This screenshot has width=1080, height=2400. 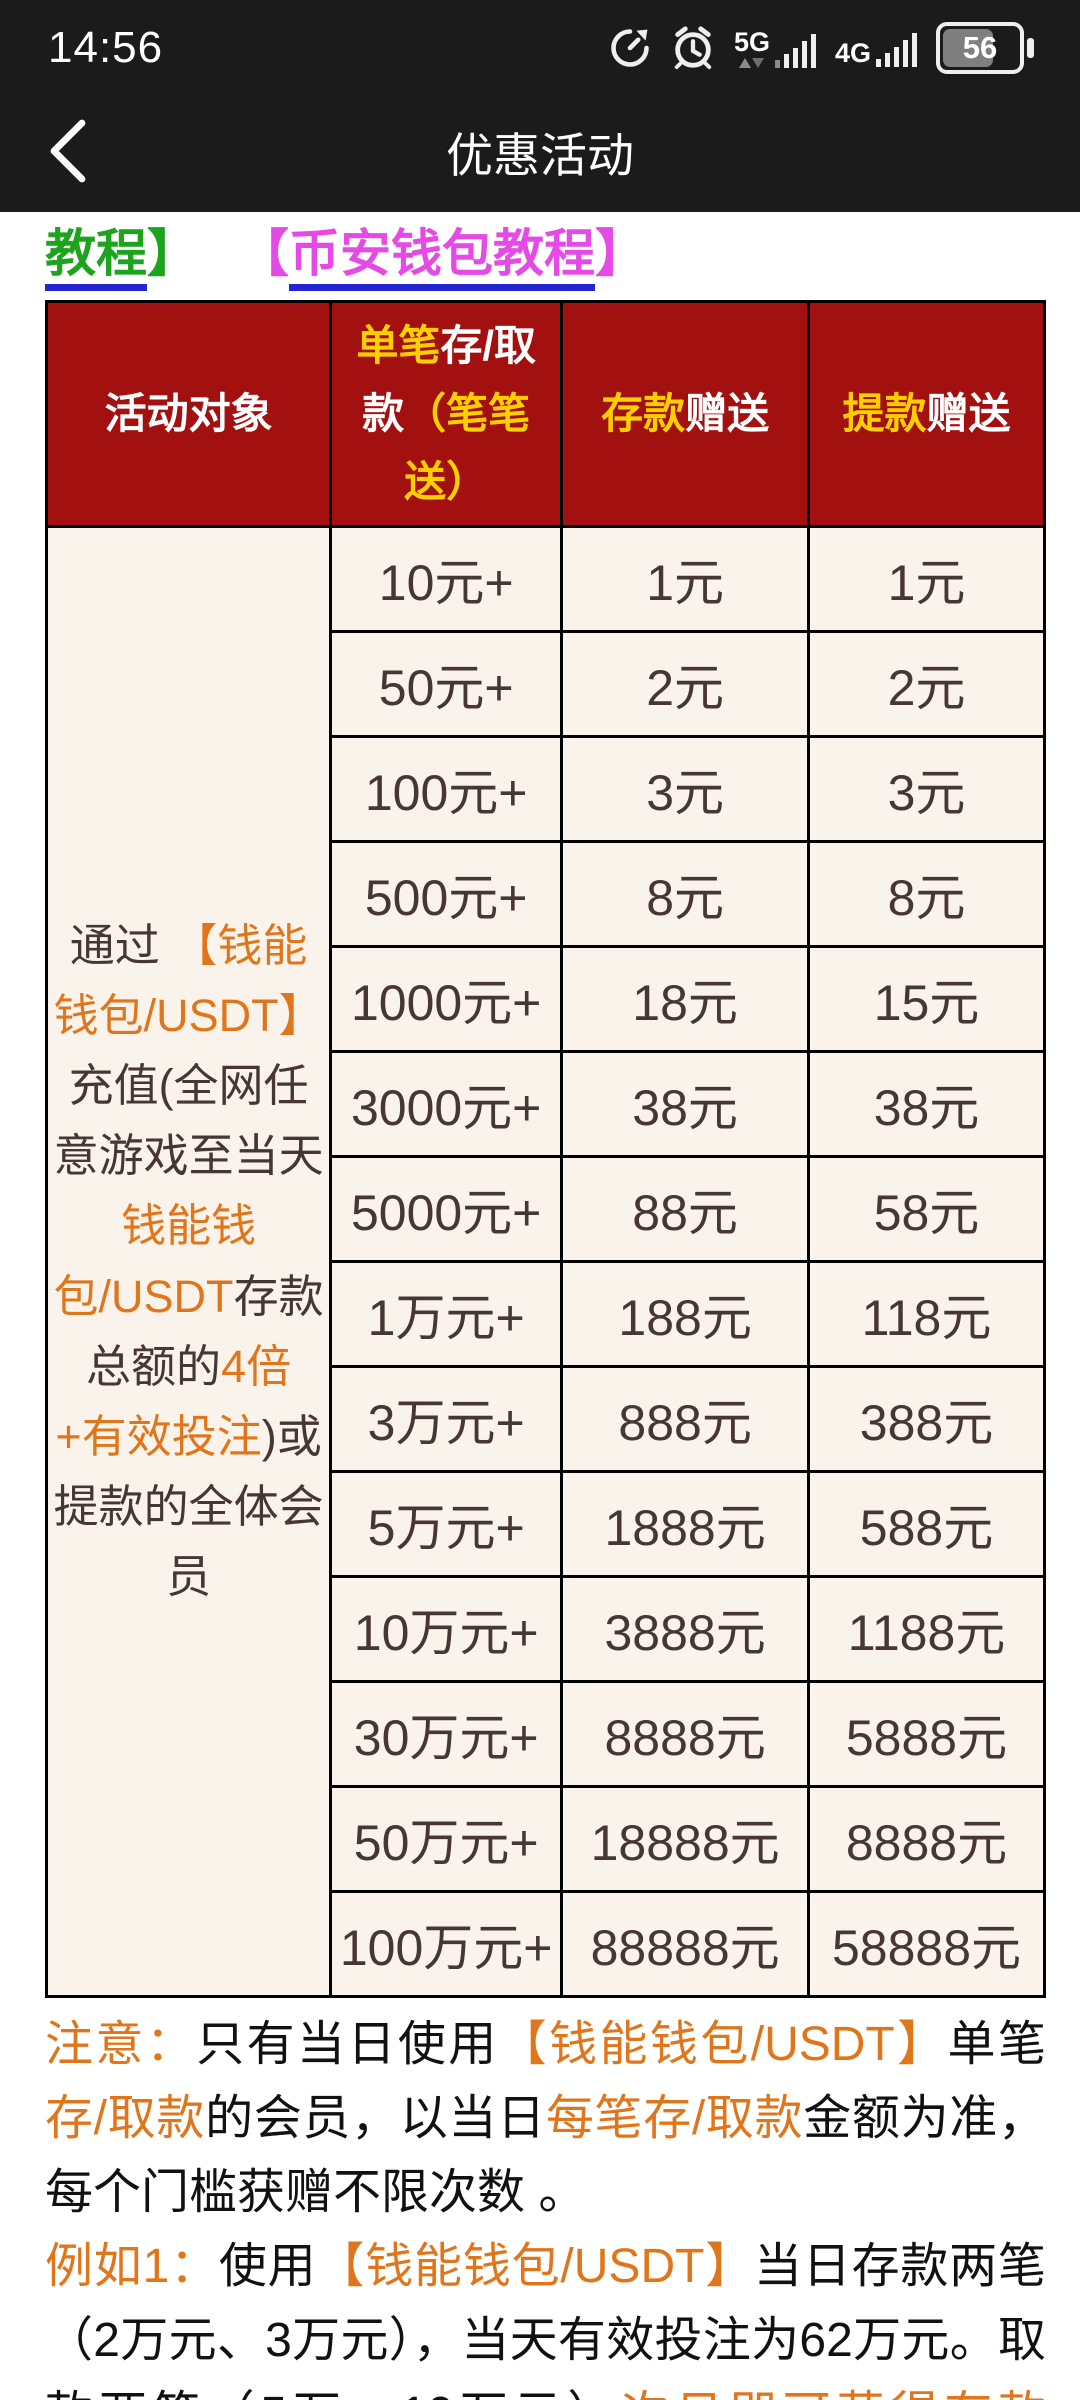 What do you see at coordinates (446, 894) in the screenshot?
I see `table-cell-threshold: 500元+` at bounding box center [446, 894].